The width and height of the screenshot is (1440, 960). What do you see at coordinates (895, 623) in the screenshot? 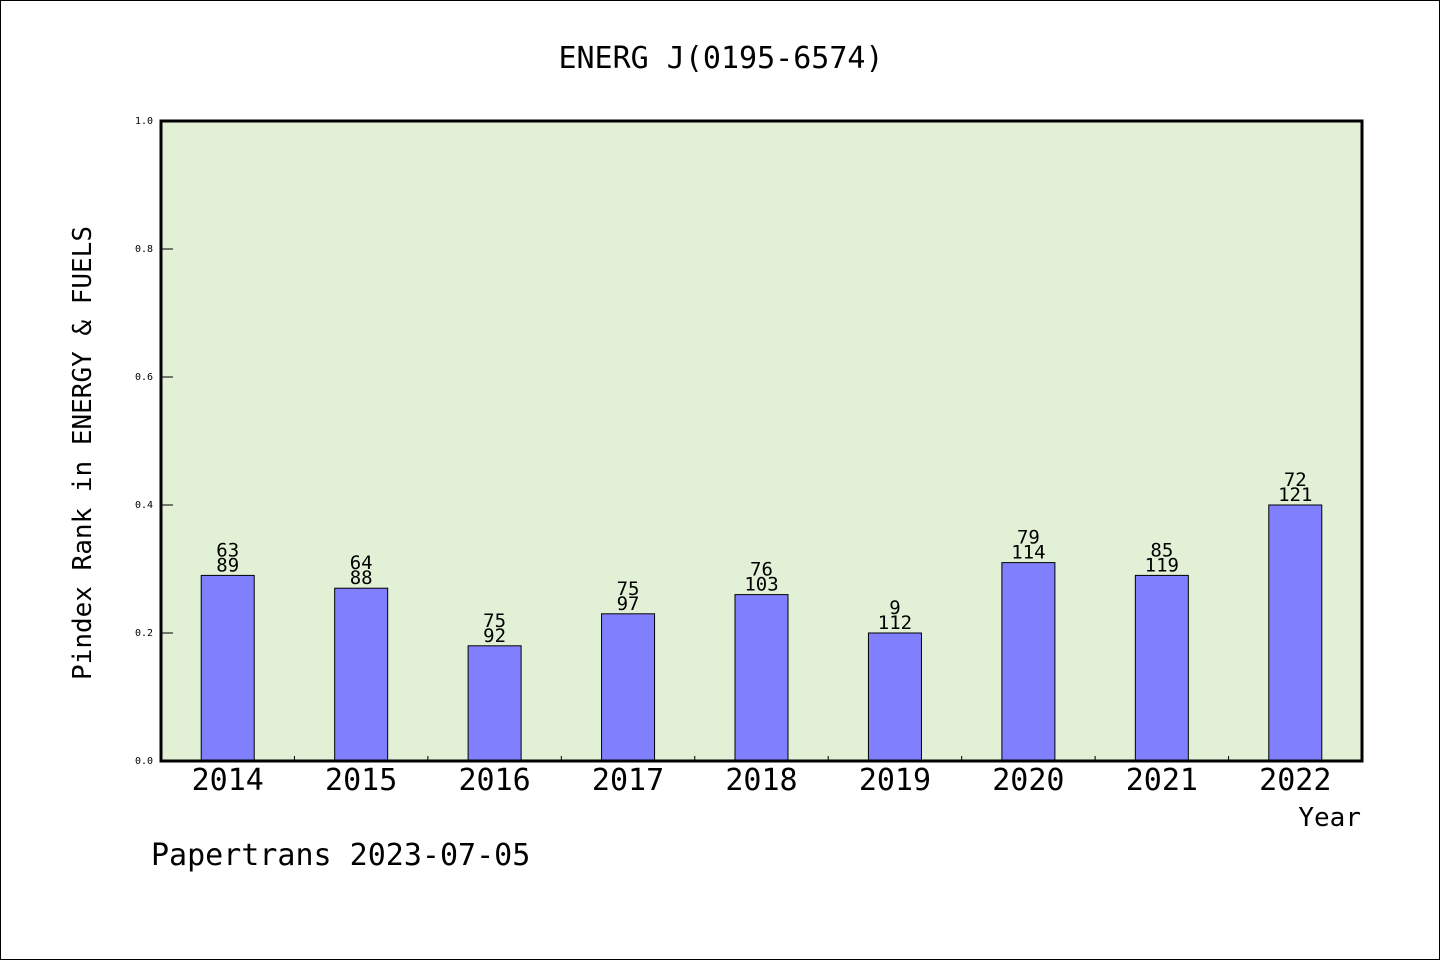
I see `bar-total-label: 112` at bounding box center [895, 623].